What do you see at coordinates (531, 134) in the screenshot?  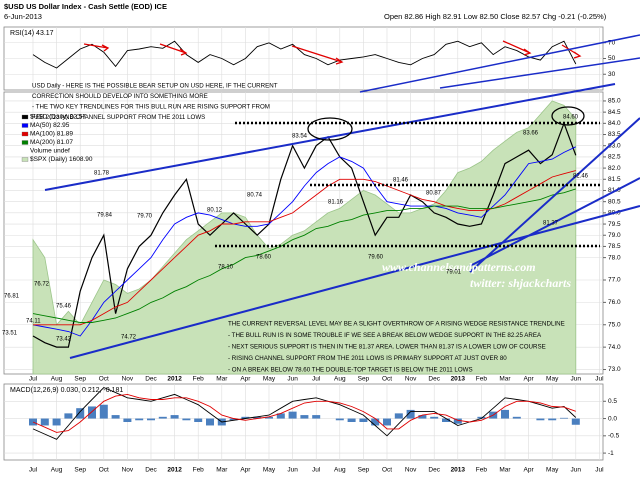 I see `price-label: 83.66` at bounding box center [531, 134].